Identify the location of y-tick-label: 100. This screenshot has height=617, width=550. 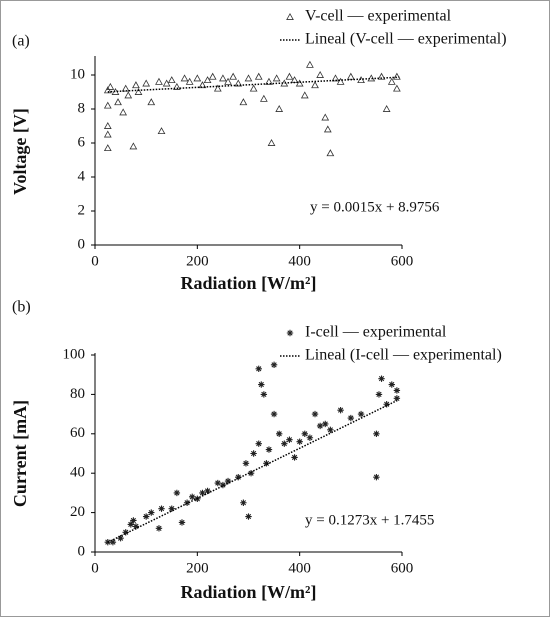
(74, 354).